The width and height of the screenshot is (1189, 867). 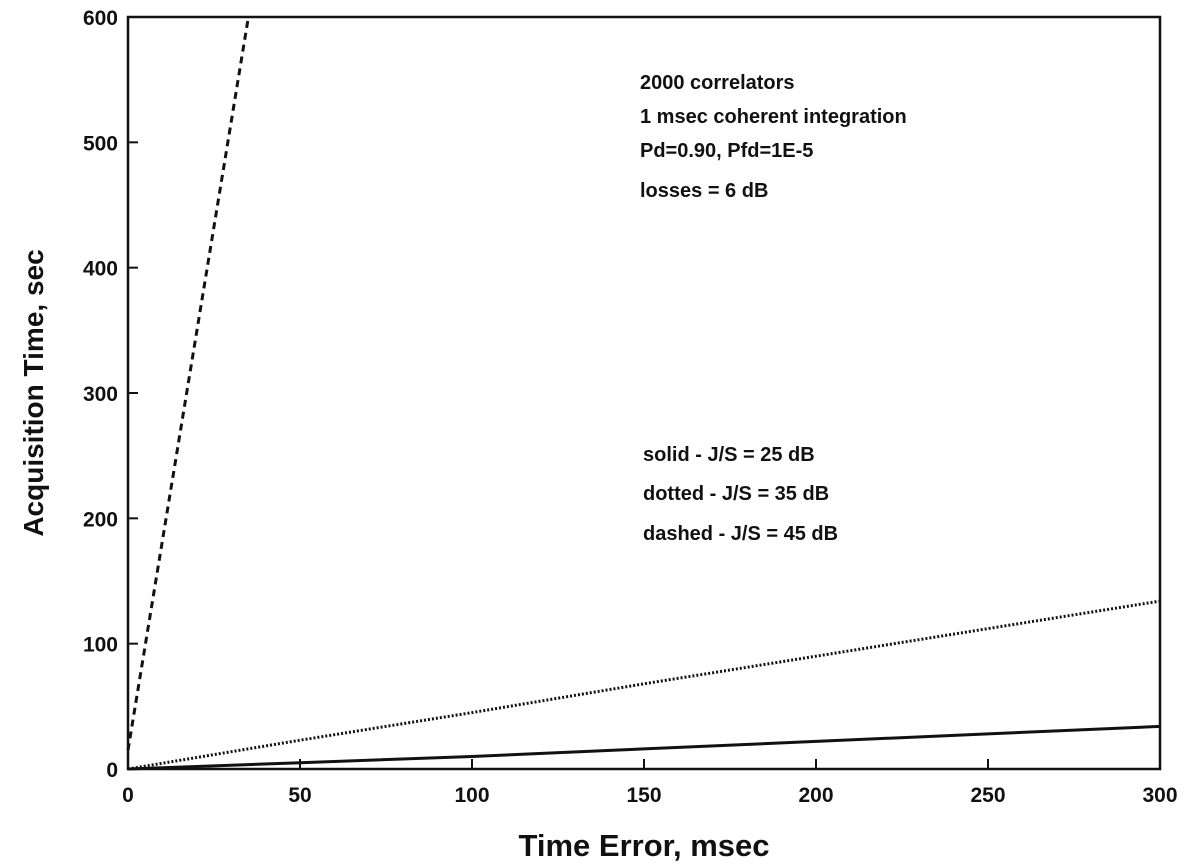 I want to click on y-tick-label: 300, so click(x=100, y=394).